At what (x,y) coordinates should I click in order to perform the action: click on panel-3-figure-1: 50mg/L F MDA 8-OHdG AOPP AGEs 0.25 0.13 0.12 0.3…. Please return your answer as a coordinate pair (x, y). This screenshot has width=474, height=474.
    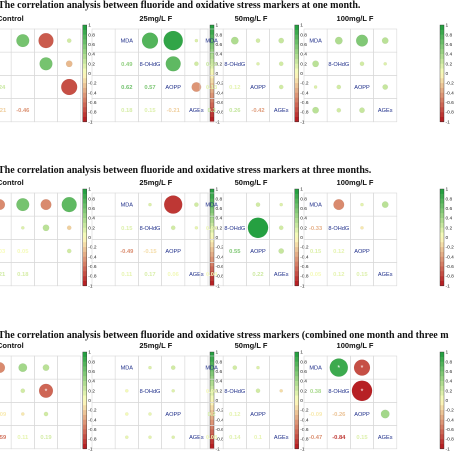
    Looking at the image, I should click on (254, 69).